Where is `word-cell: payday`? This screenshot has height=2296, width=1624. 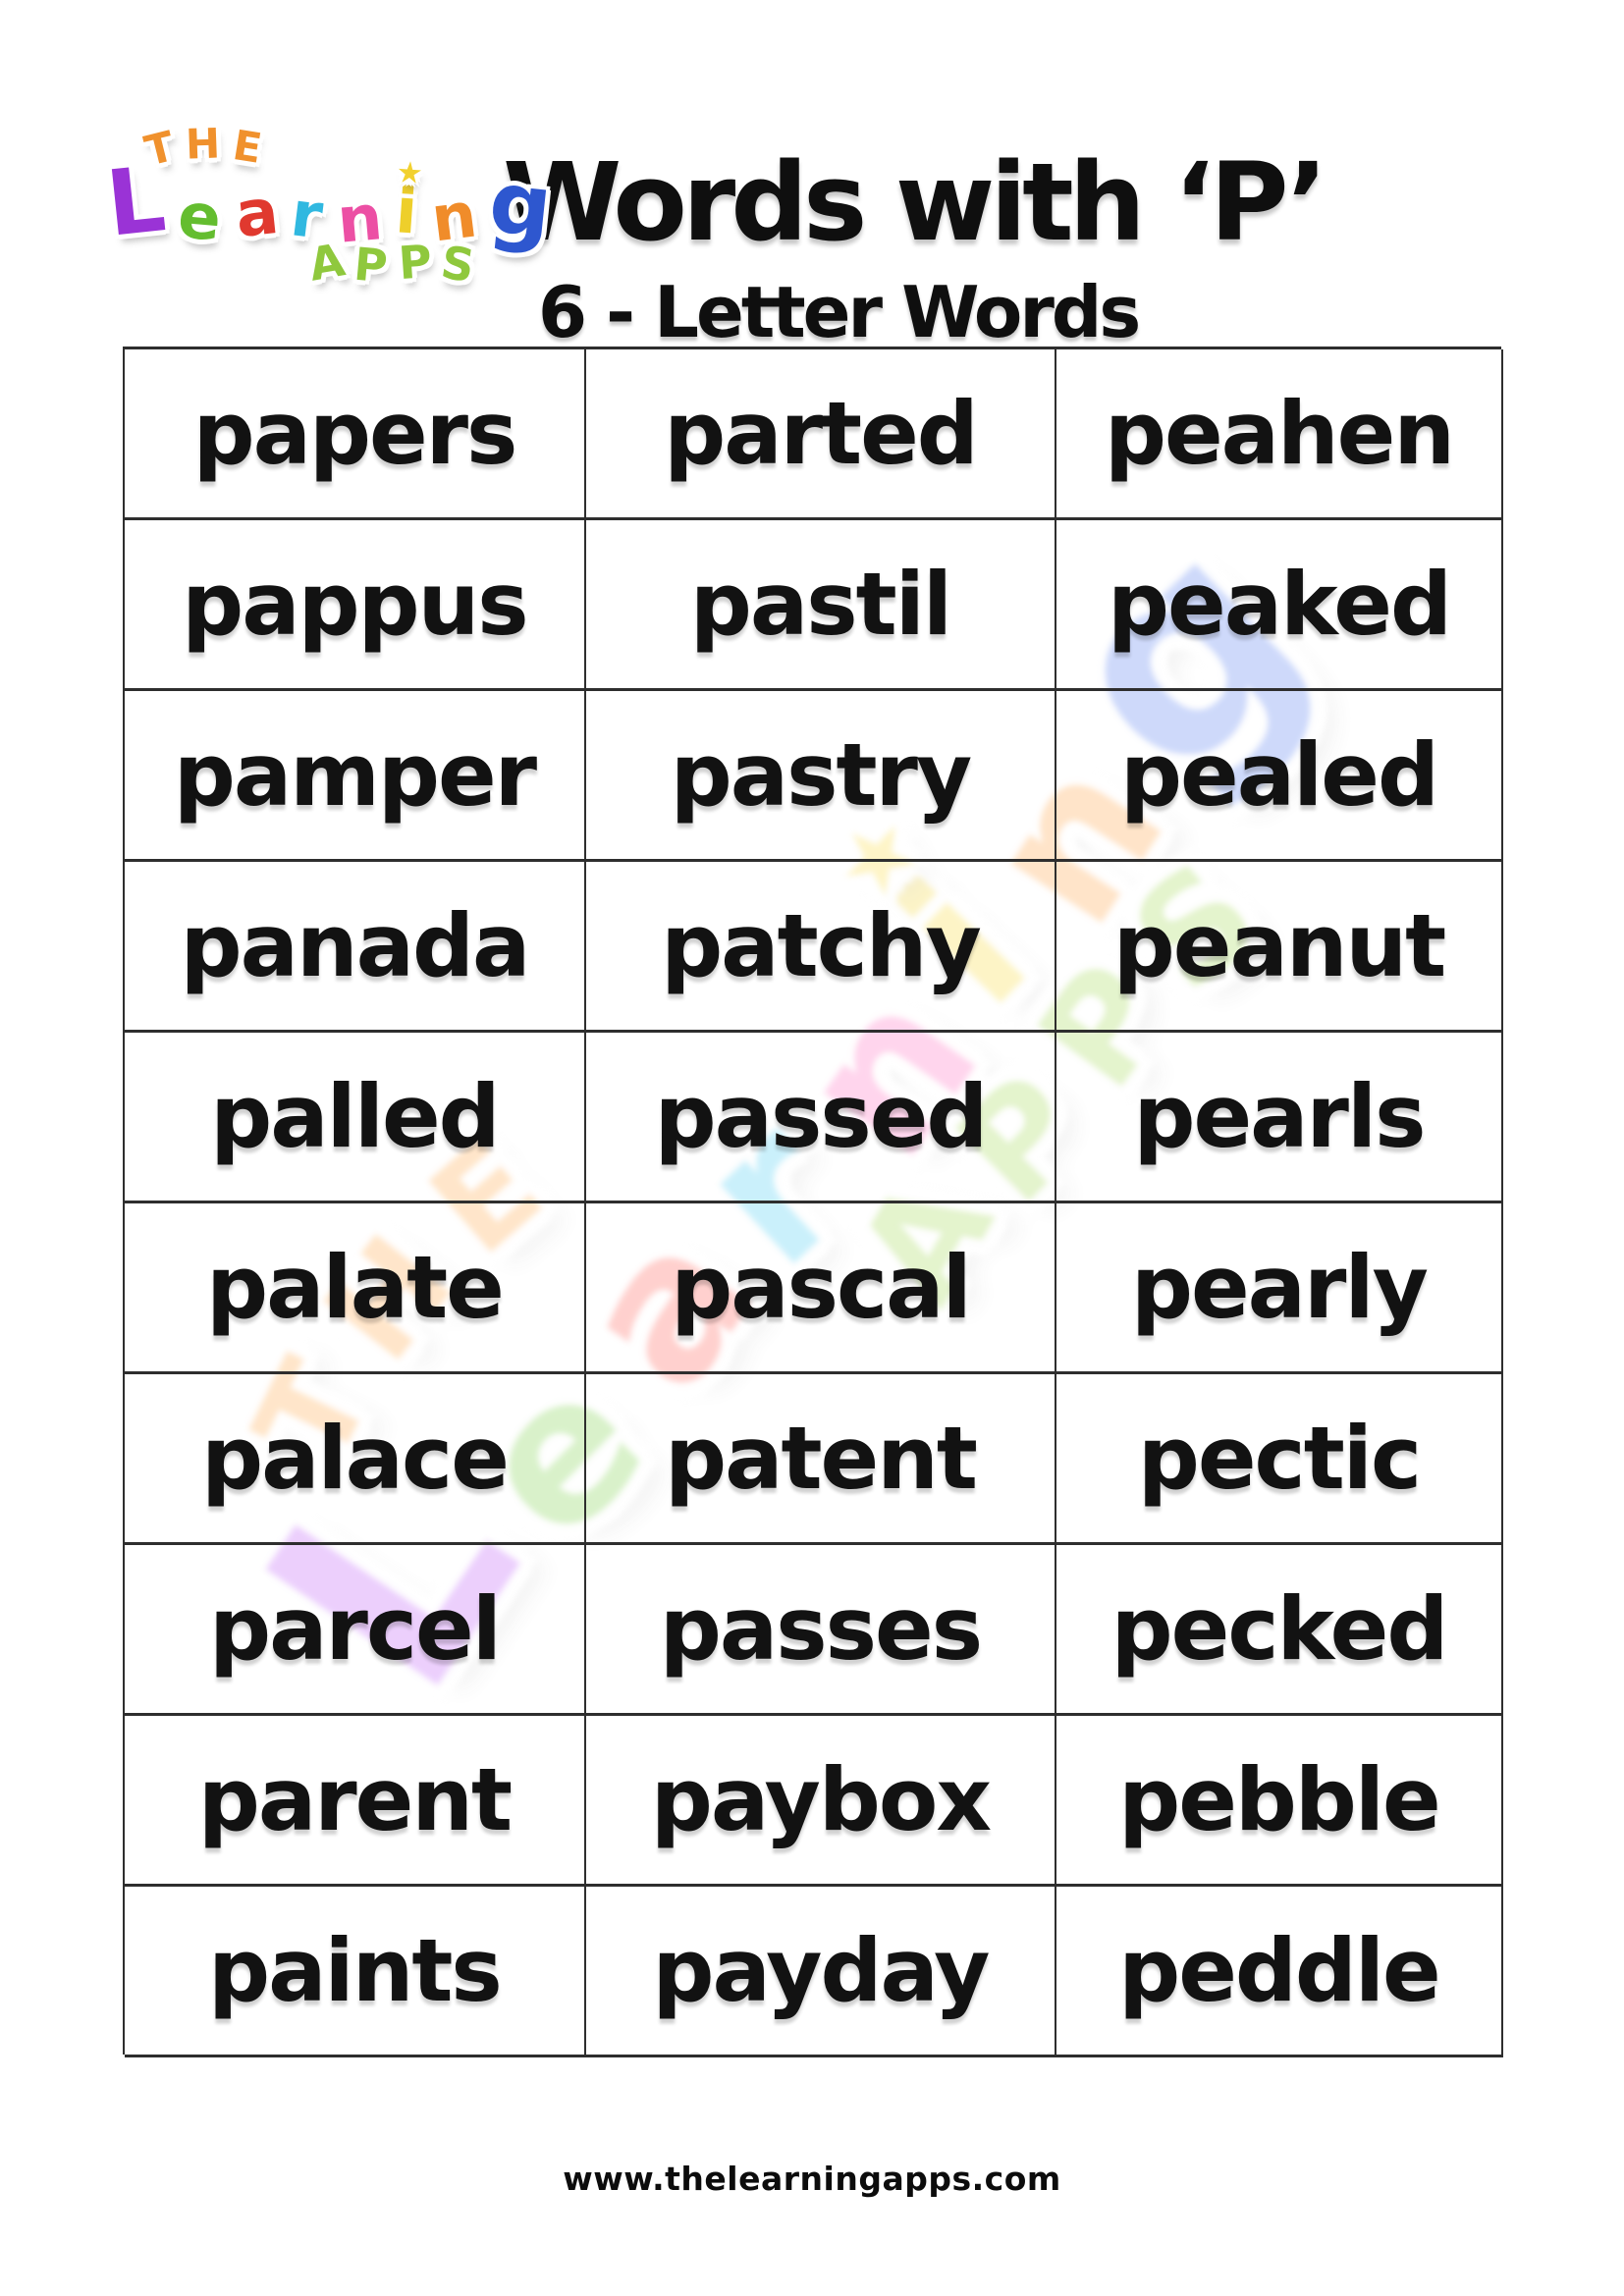
word-cell: payday is located at coordinates (821, 1972).